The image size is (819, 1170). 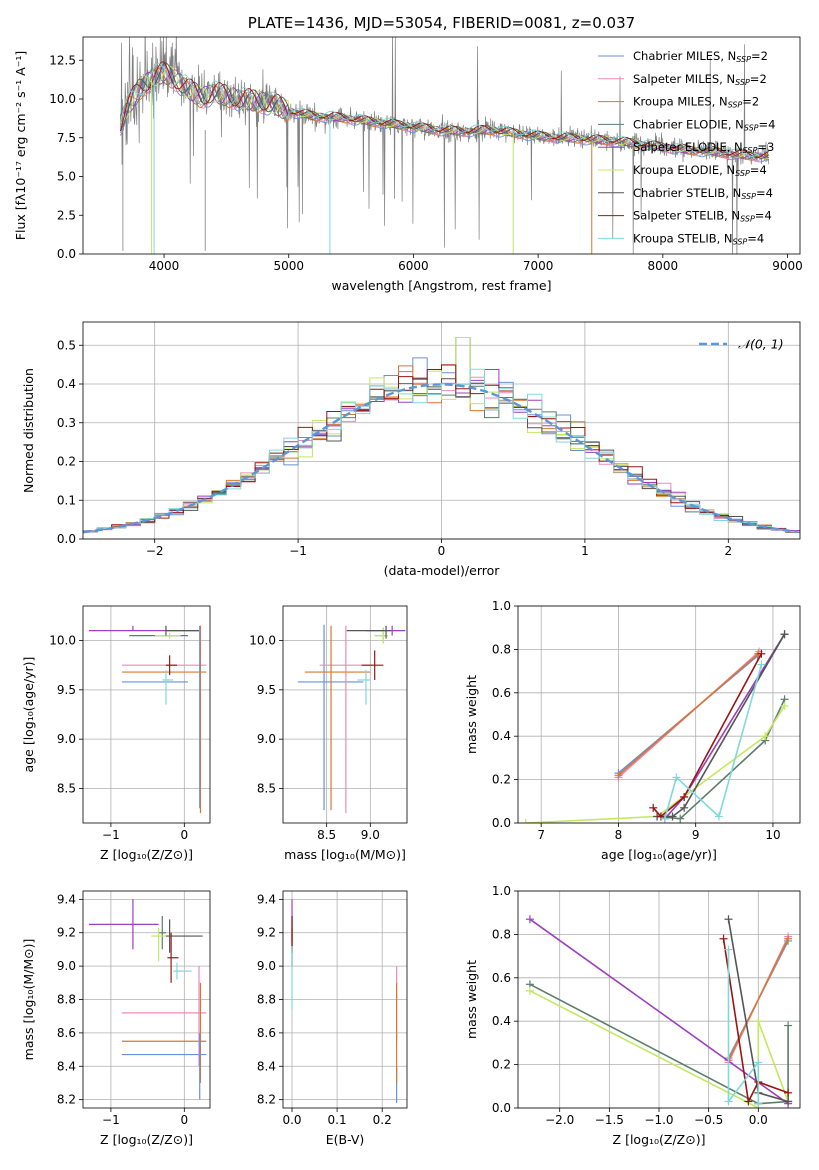 What do you see at coordinates (66, 1000) in the screenshot?
I see `y-tick-label: 8.8` at bounding box center [66, 1000].